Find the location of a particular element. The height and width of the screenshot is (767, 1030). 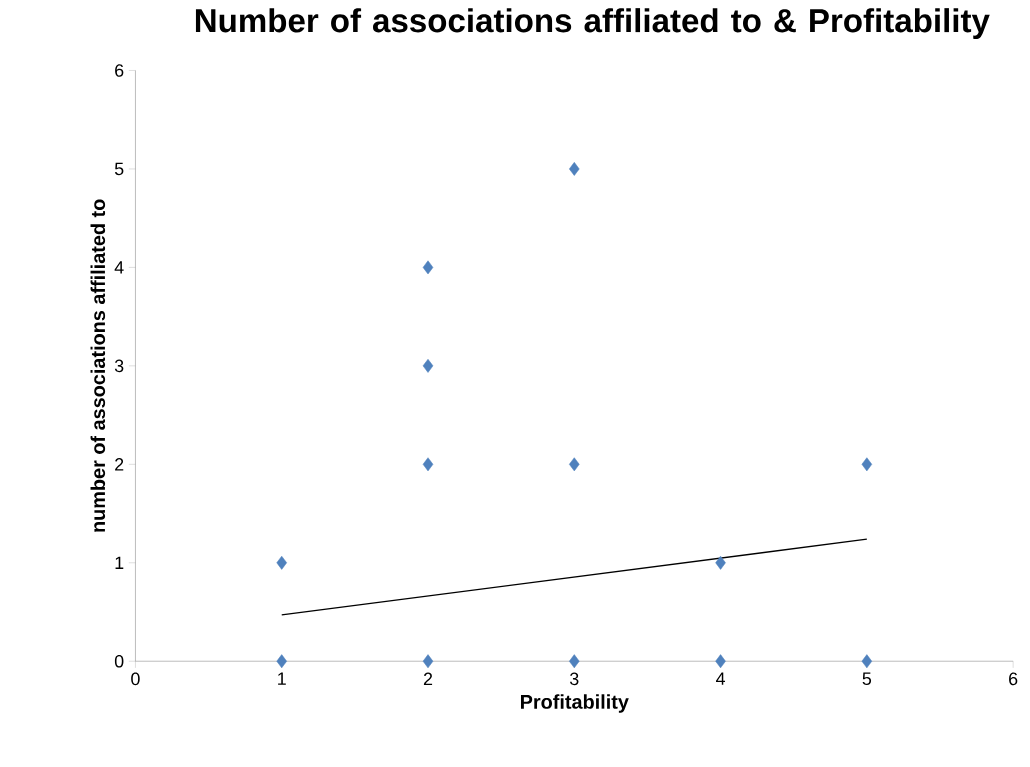

x-tick-label: 0 is located at coordinates (135, 678).